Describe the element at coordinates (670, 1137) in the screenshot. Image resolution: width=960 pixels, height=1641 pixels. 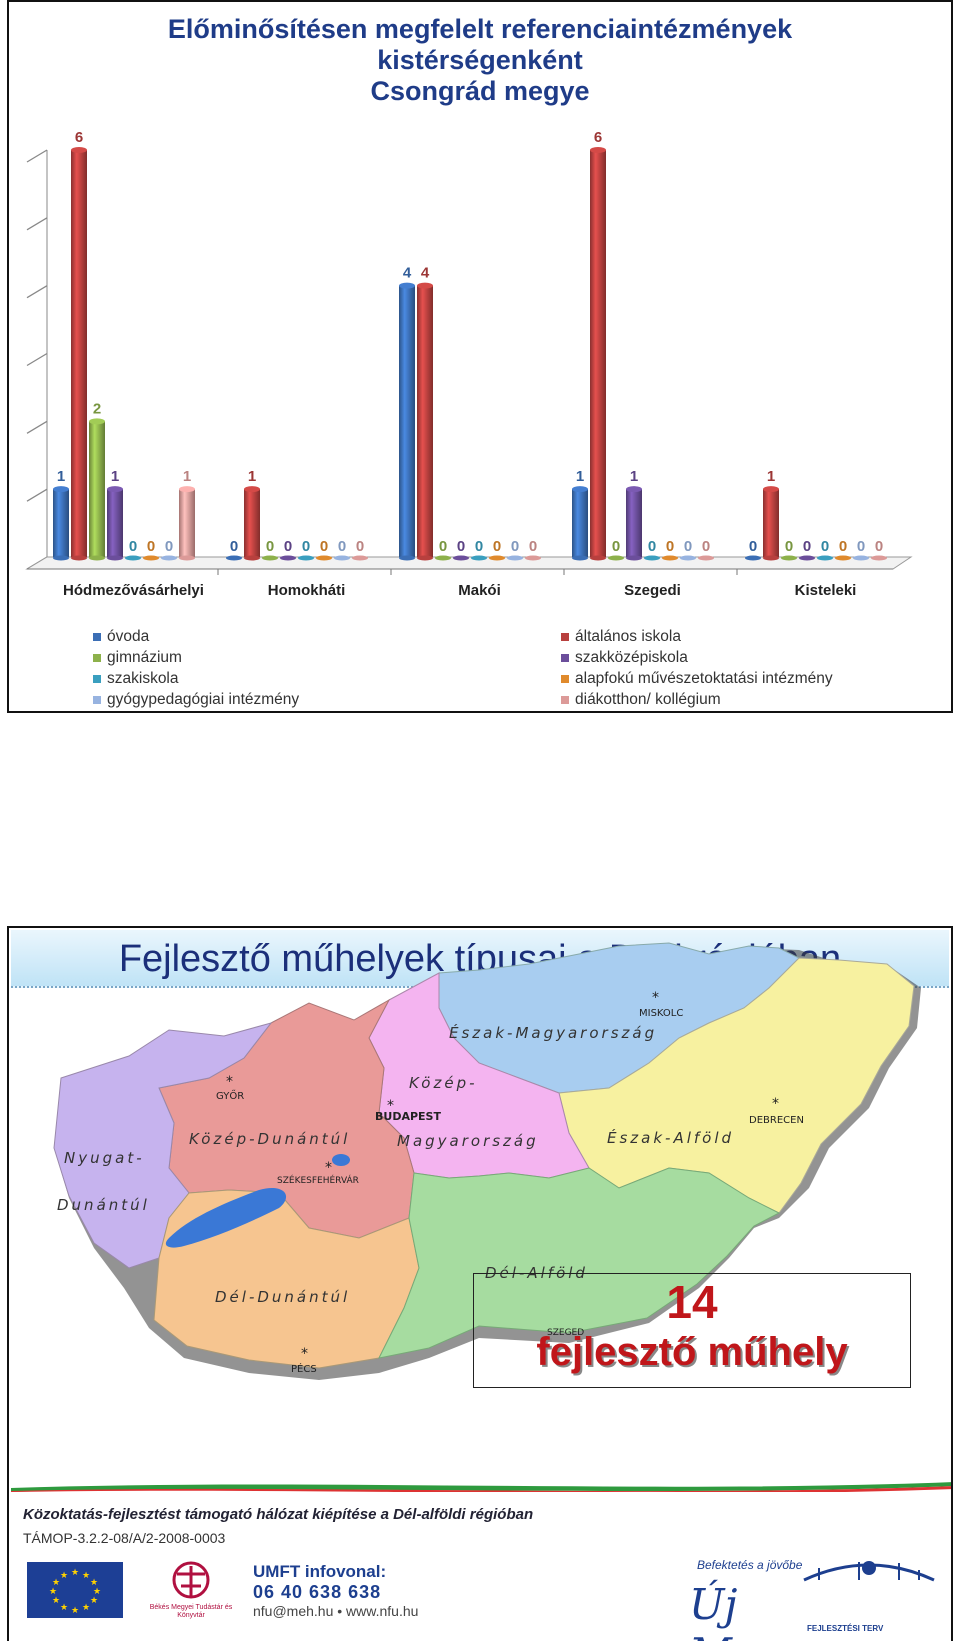
I see `label-eszak-alfold: Észak-Alföld` at that location.